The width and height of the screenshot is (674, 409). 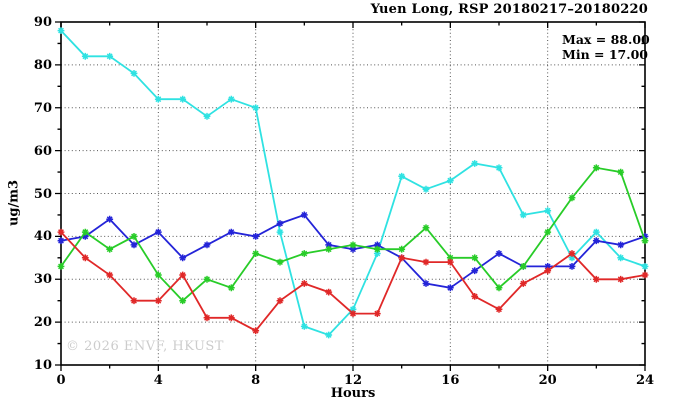 What do you see at coordinates (42, 108) in the screenshot?
I see `y-tick-label: 70` at bounding box center [42, 108].